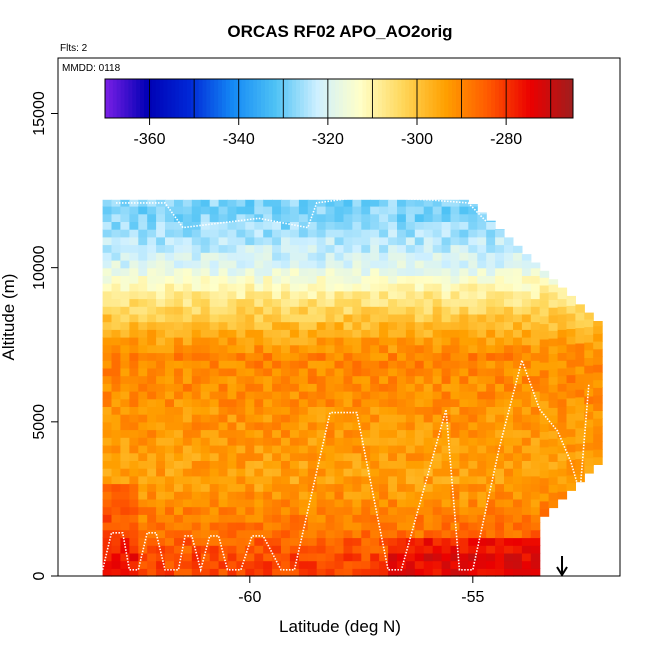  I want to click on y-axis-label: Altitude (m), so click(9, 317).